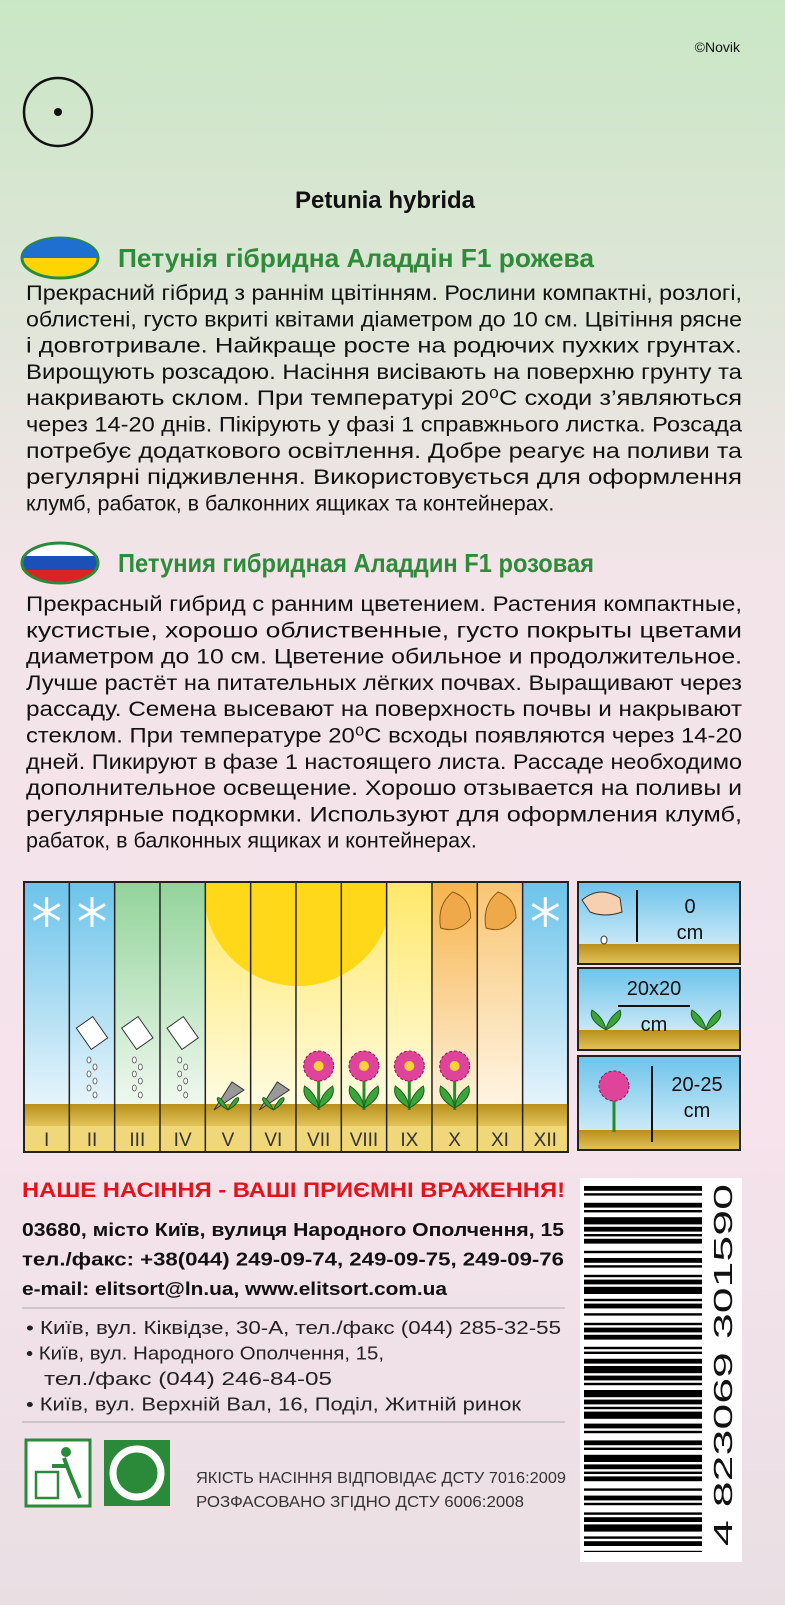  I want to click on height-value: 20-25, so click(696, 1085).